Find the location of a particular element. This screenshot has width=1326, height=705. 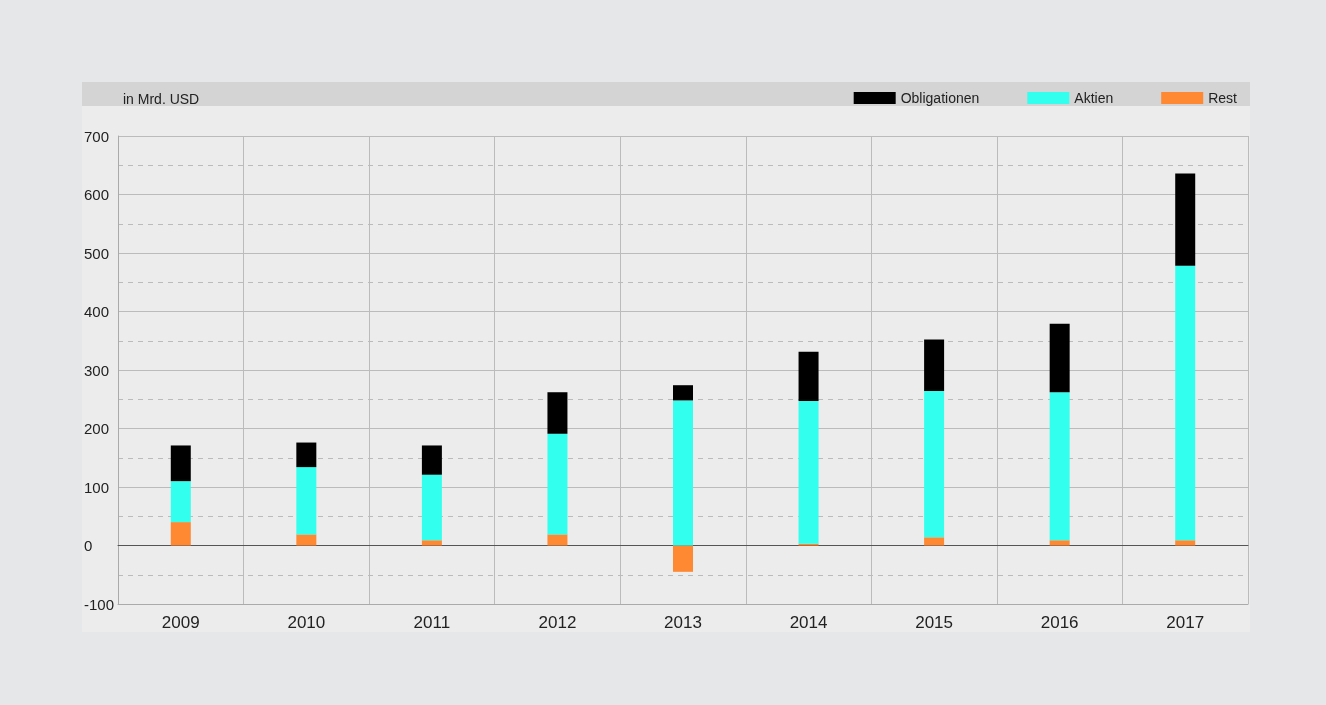

x-tick-label: 2013 is located at coordinates (683, 622).